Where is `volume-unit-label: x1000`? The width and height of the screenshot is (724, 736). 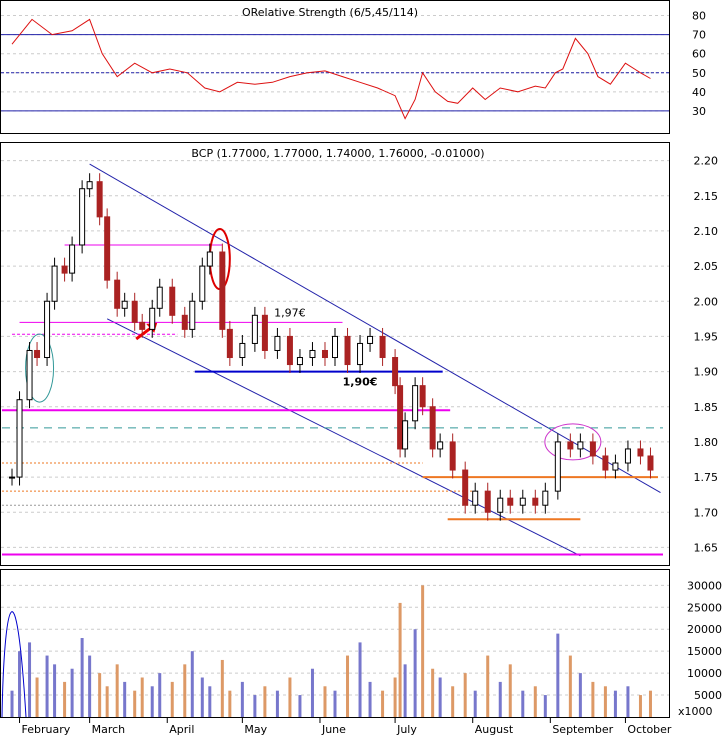
volume-unit-label: x1000 is located at coordinates (695, 711).